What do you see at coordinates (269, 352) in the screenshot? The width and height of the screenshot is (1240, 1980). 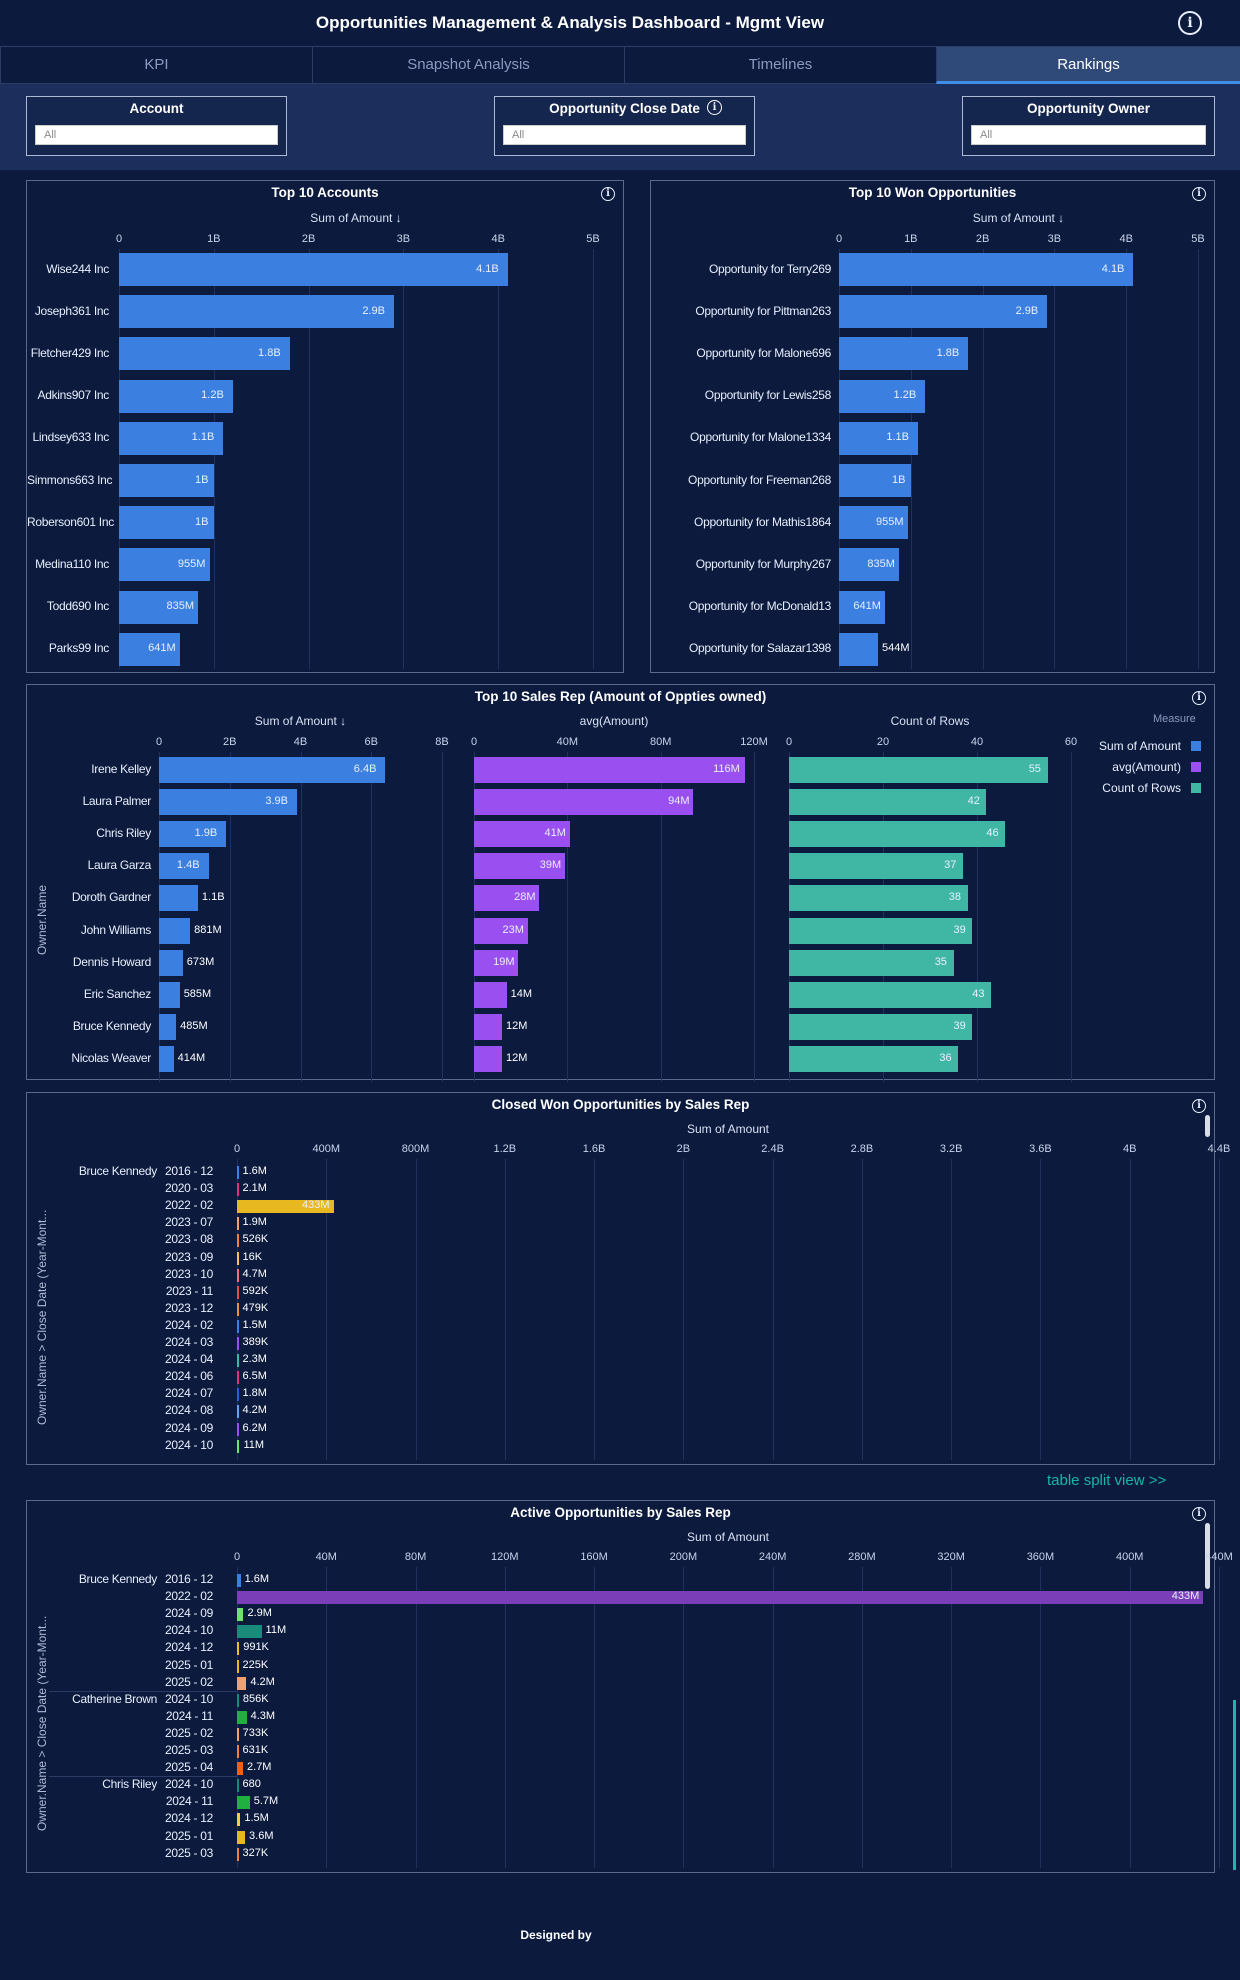 I see `data-label: 1.8B` at bounding box center [269, 352].